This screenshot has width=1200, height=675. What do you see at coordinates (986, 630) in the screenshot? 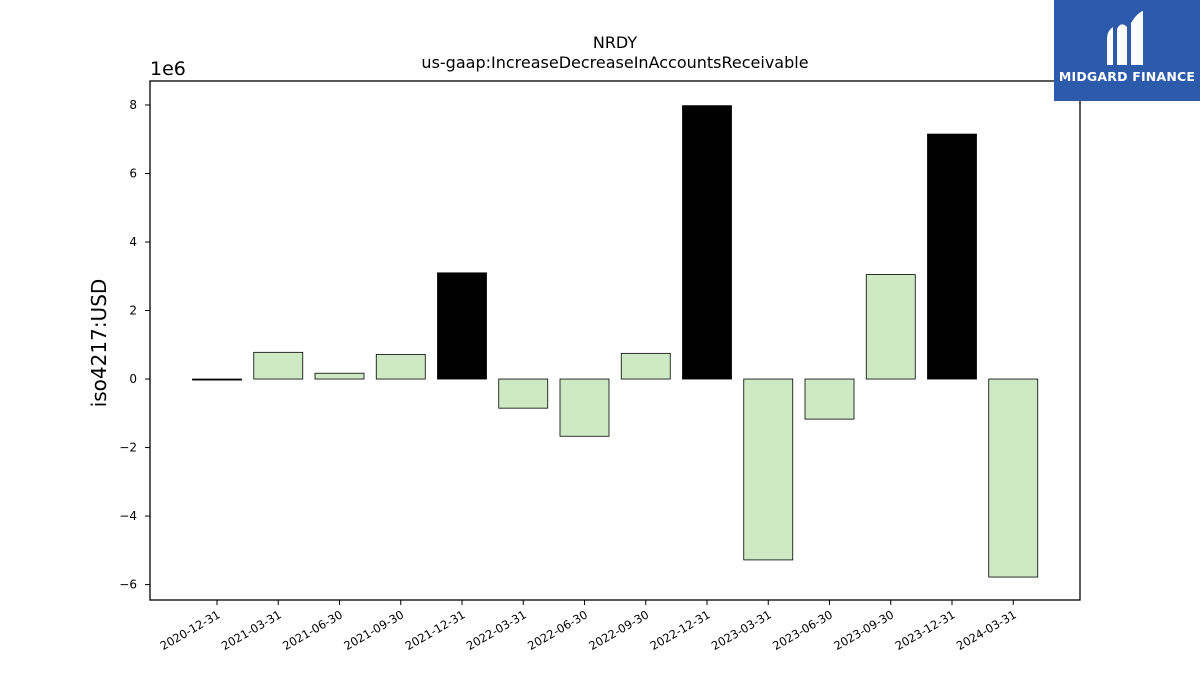
I see `x-tick-label: 2024-03-31` at bounding box center [986, 630].